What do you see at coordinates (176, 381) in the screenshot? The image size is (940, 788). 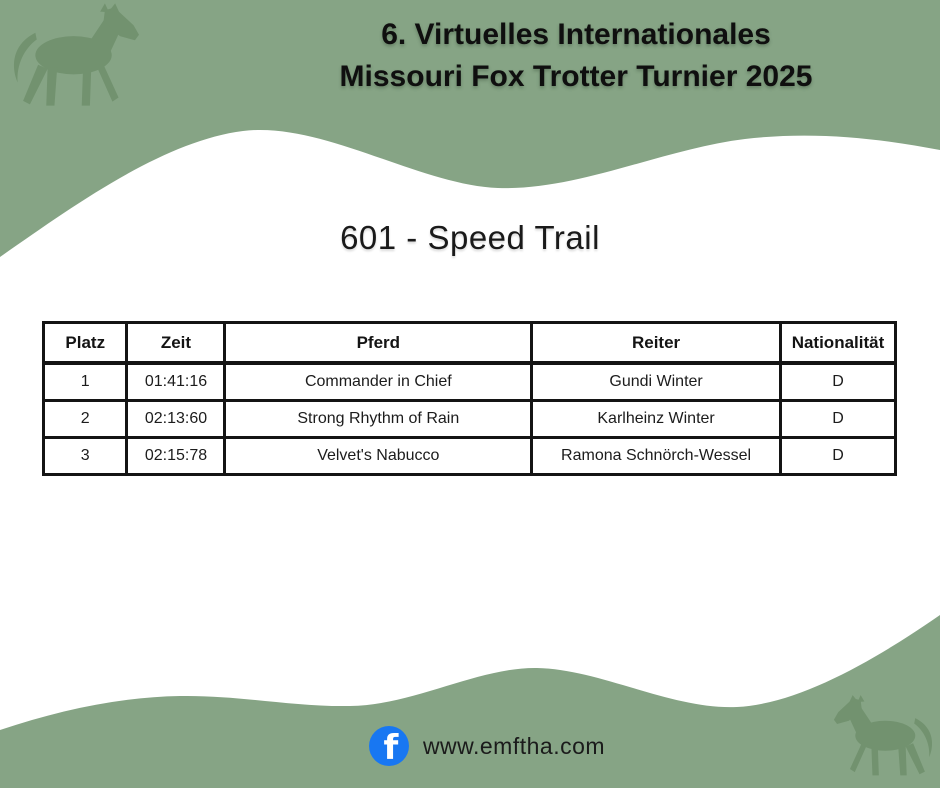 I see `table-cell: 01:41:16` at bounding box center [176, 381].